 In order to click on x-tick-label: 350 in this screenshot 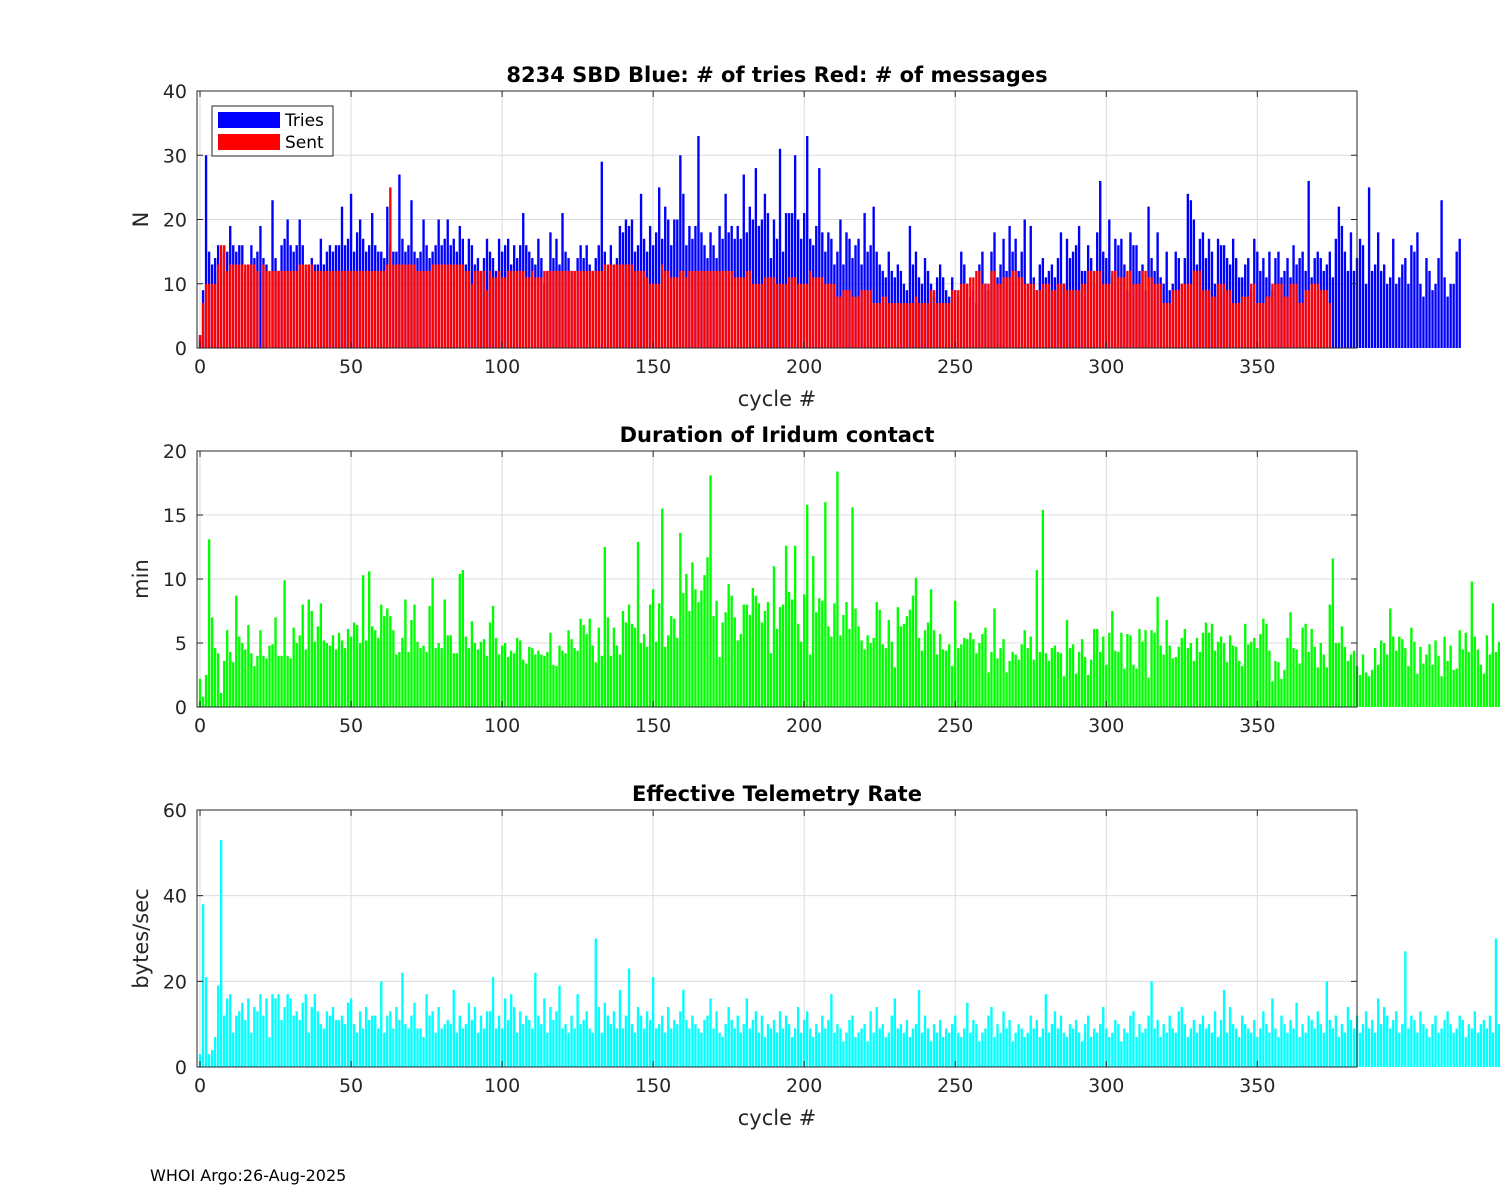, I will do `click(1257, 726)`.